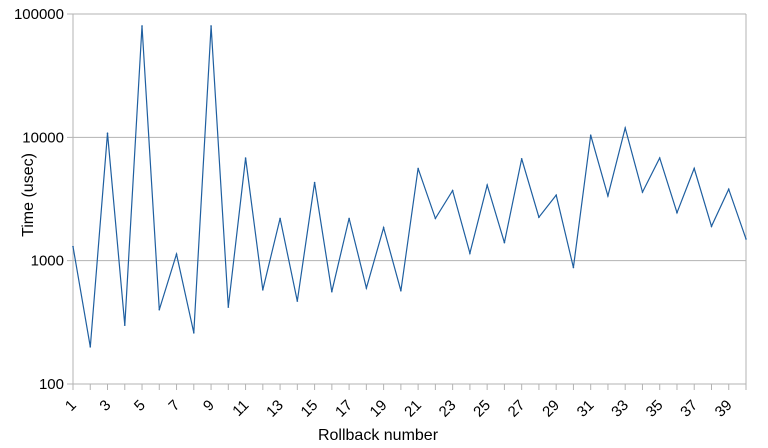 This screenshot has width=768, height=448. What do you see at coordinates (378, 435) in the screenshot?
I see `x-axis-title: Rollback number` at bounding box center [378, 435].